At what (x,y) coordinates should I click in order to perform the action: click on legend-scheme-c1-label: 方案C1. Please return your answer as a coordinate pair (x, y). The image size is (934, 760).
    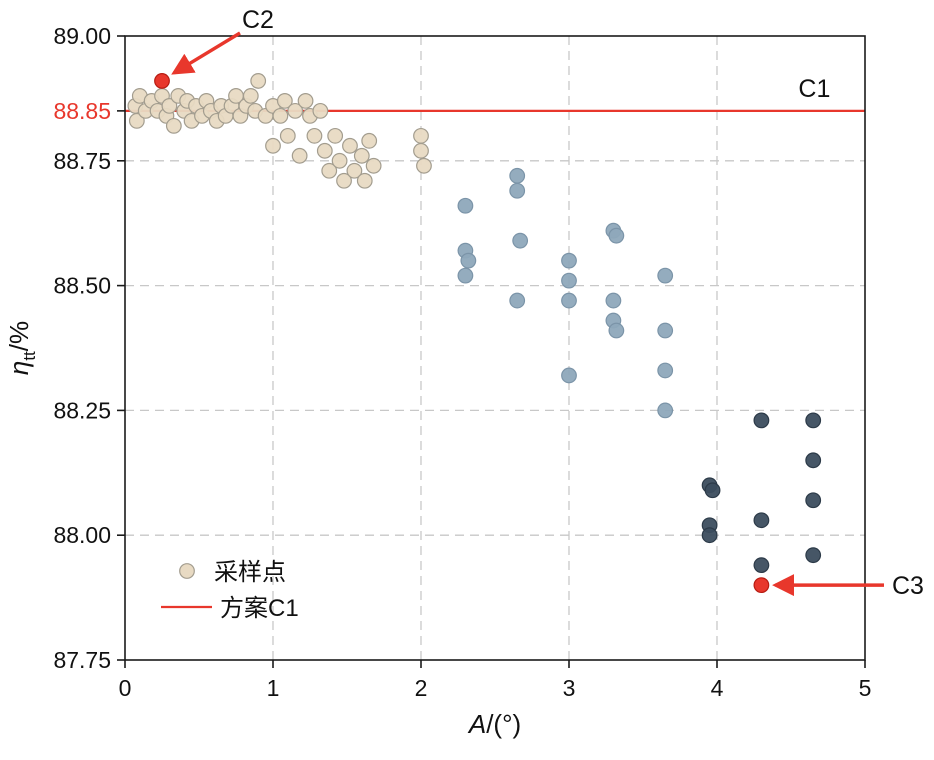
    Looking at the image, I should click on (259, 608).